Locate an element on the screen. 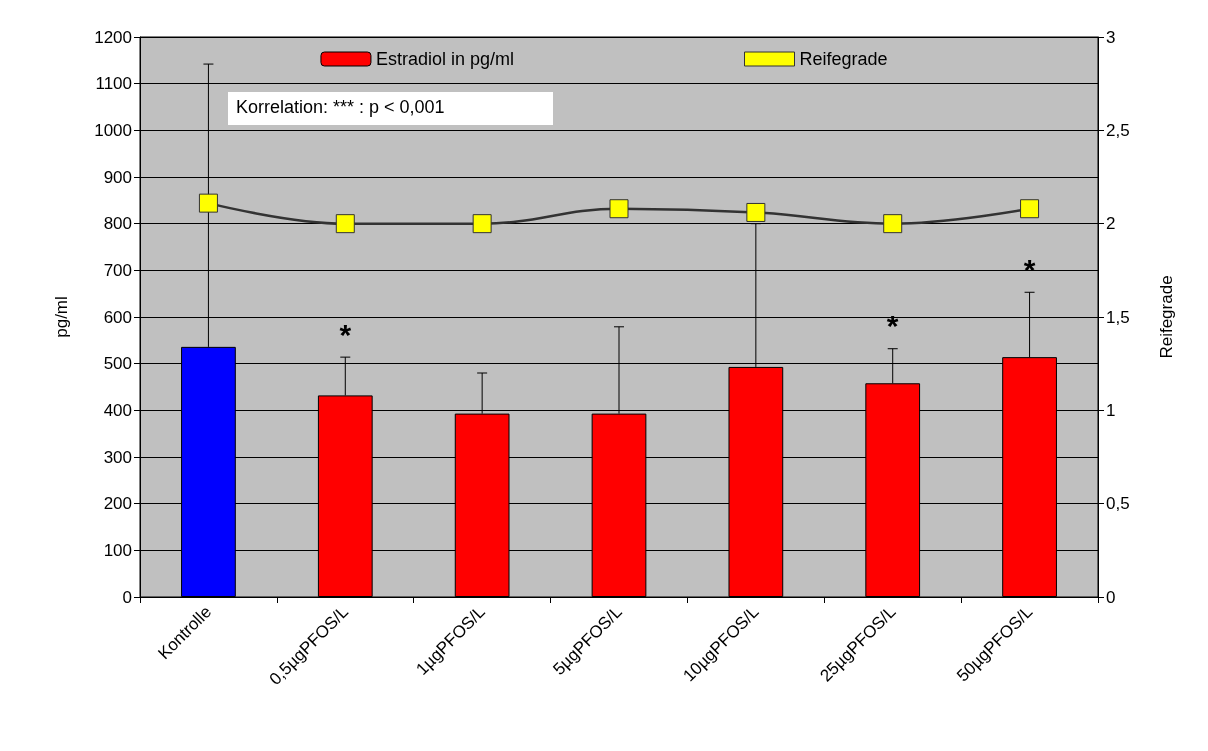 The image size is (1208, 751). y-tick-label: 100 is located at coordinates (117, 550).